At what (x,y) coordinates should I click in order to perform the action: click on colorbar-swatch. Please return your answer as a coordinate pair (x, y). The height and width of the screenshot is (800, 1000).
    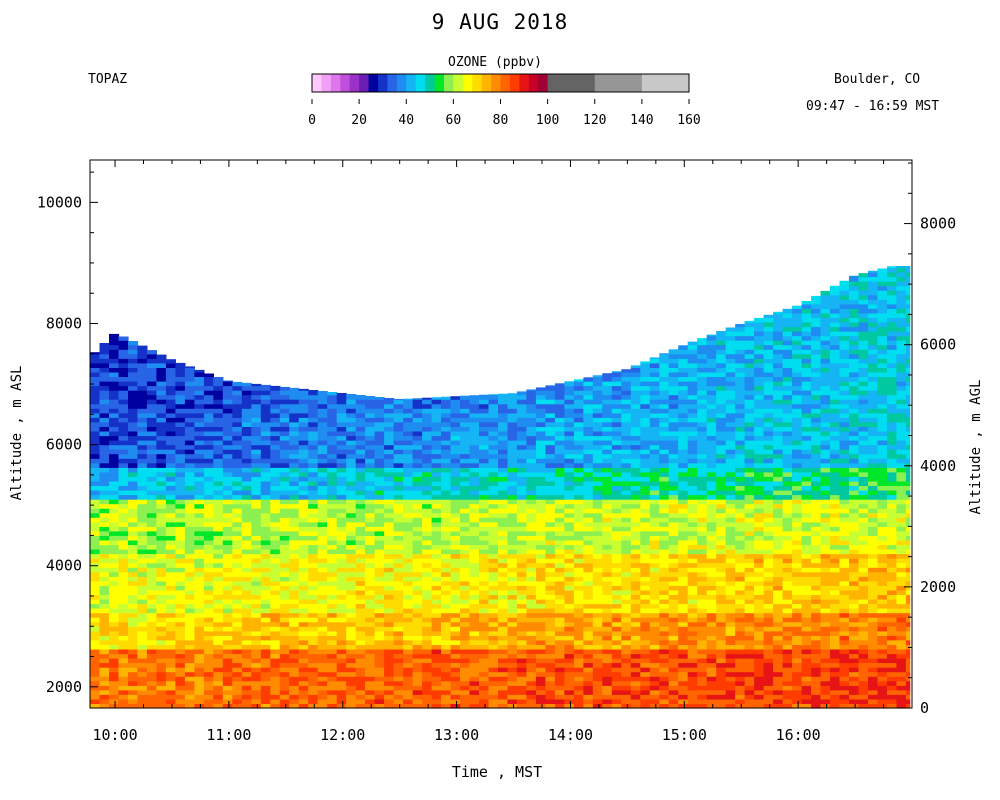
    Looking at the image, I should click on (326, 83).